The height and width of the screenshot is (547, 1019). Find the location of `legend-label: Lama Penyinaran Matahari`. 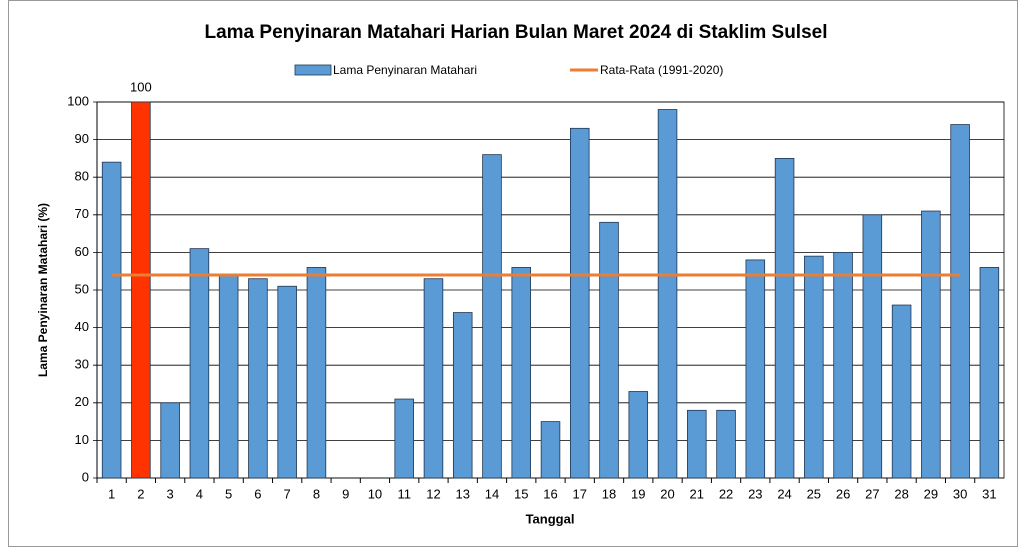

legend-label: Lama Penyinaran Matahari is located at coordinates (405, 70).